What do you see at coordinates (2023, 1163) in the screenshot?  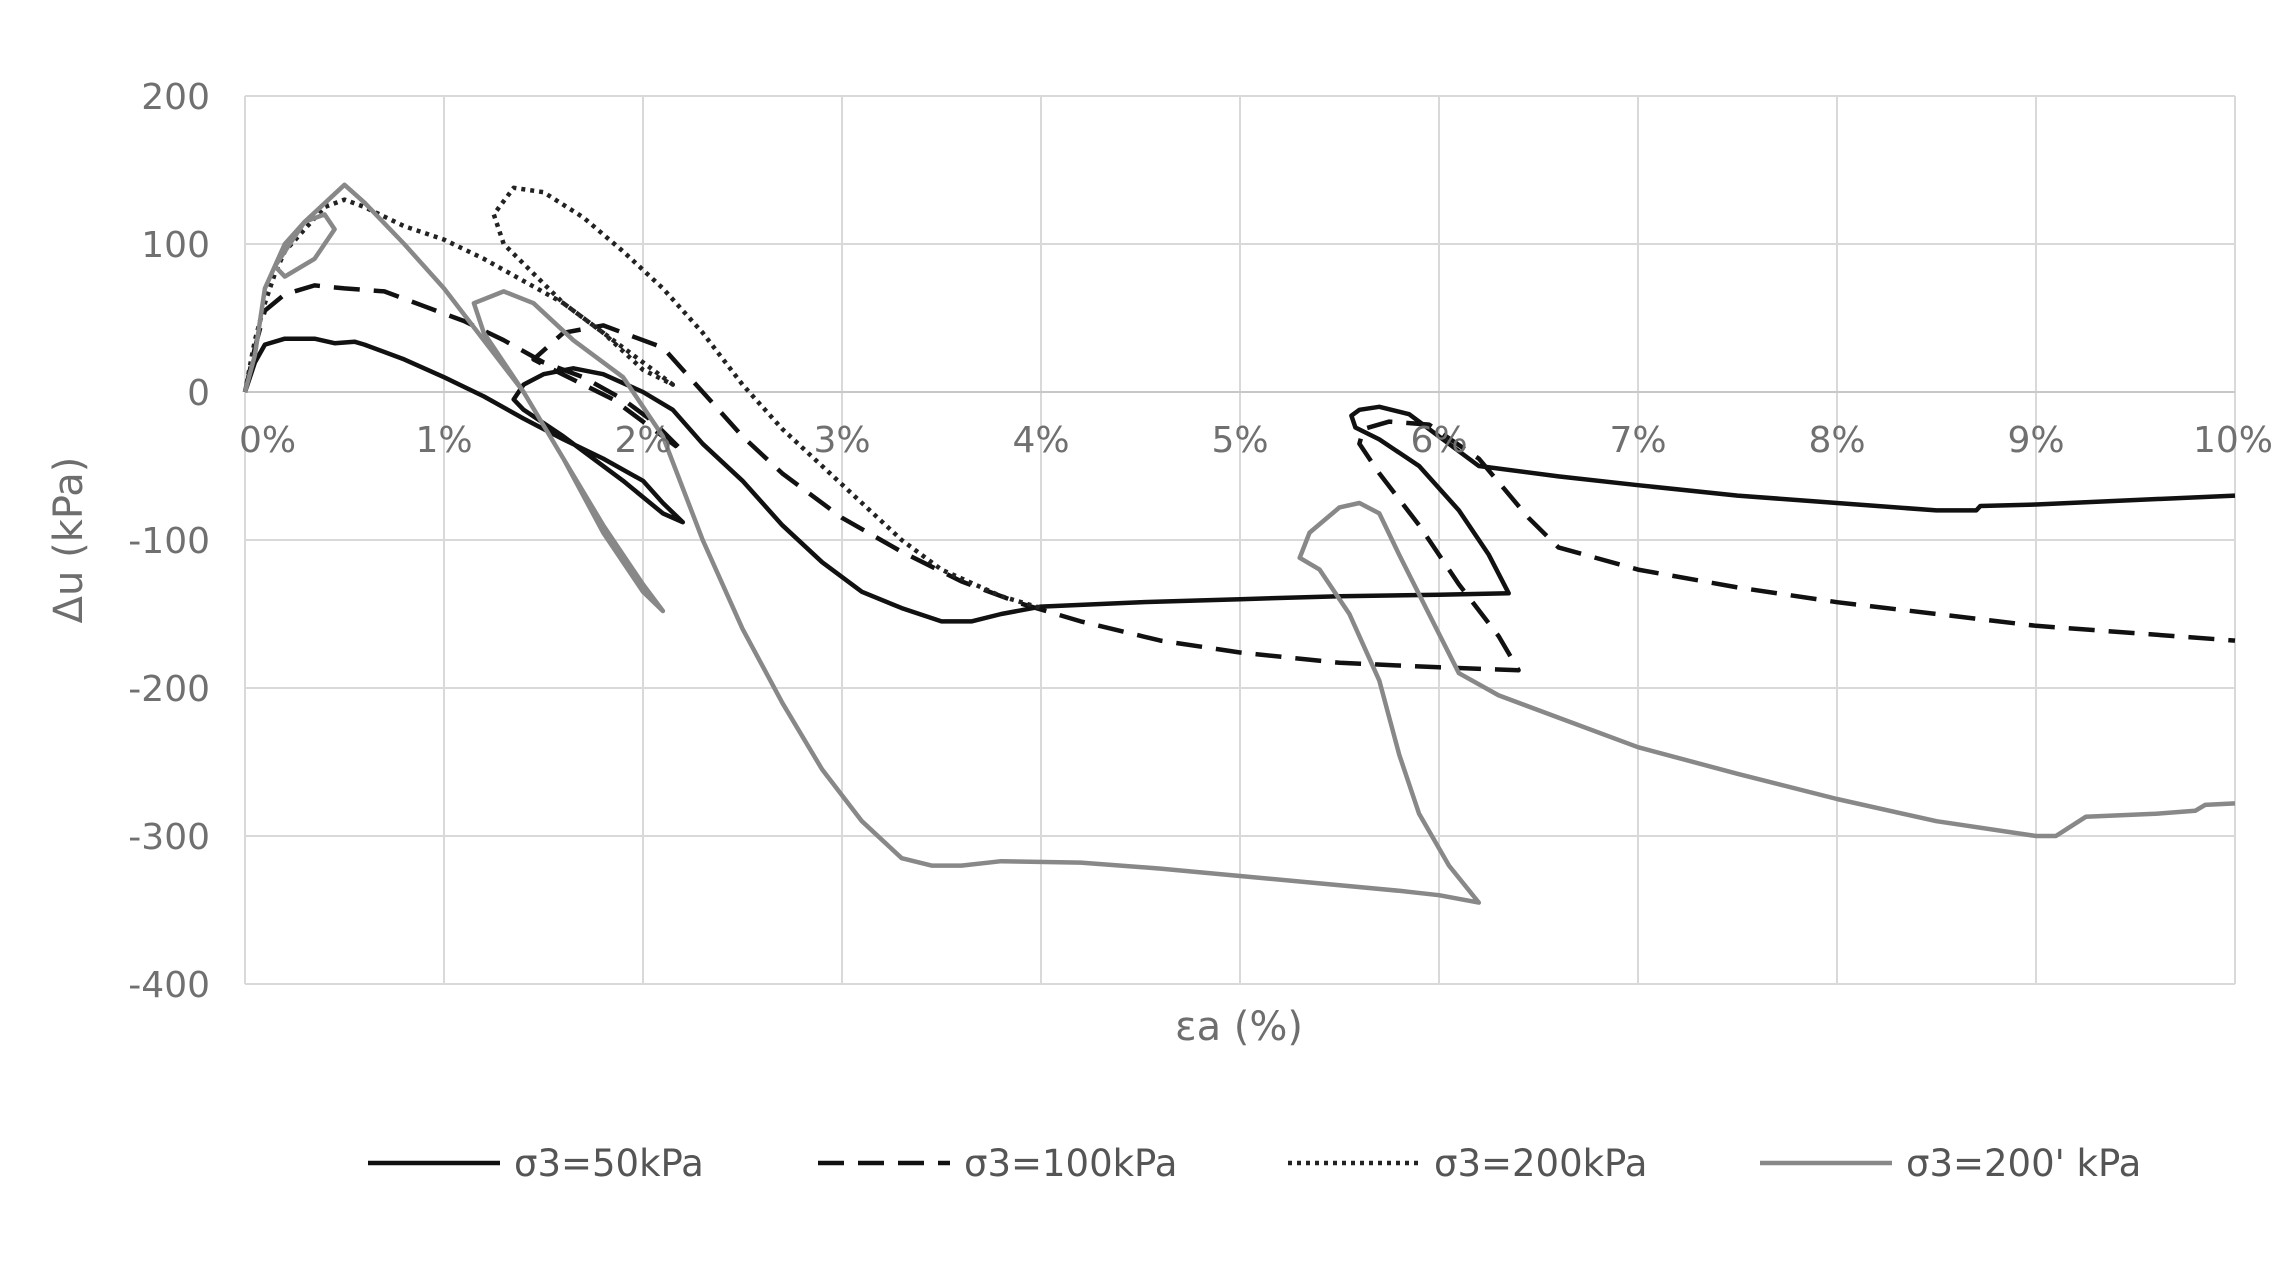 I see `legend-label-4: σ3=200' kPa` at bounding box center [2023, 1163].